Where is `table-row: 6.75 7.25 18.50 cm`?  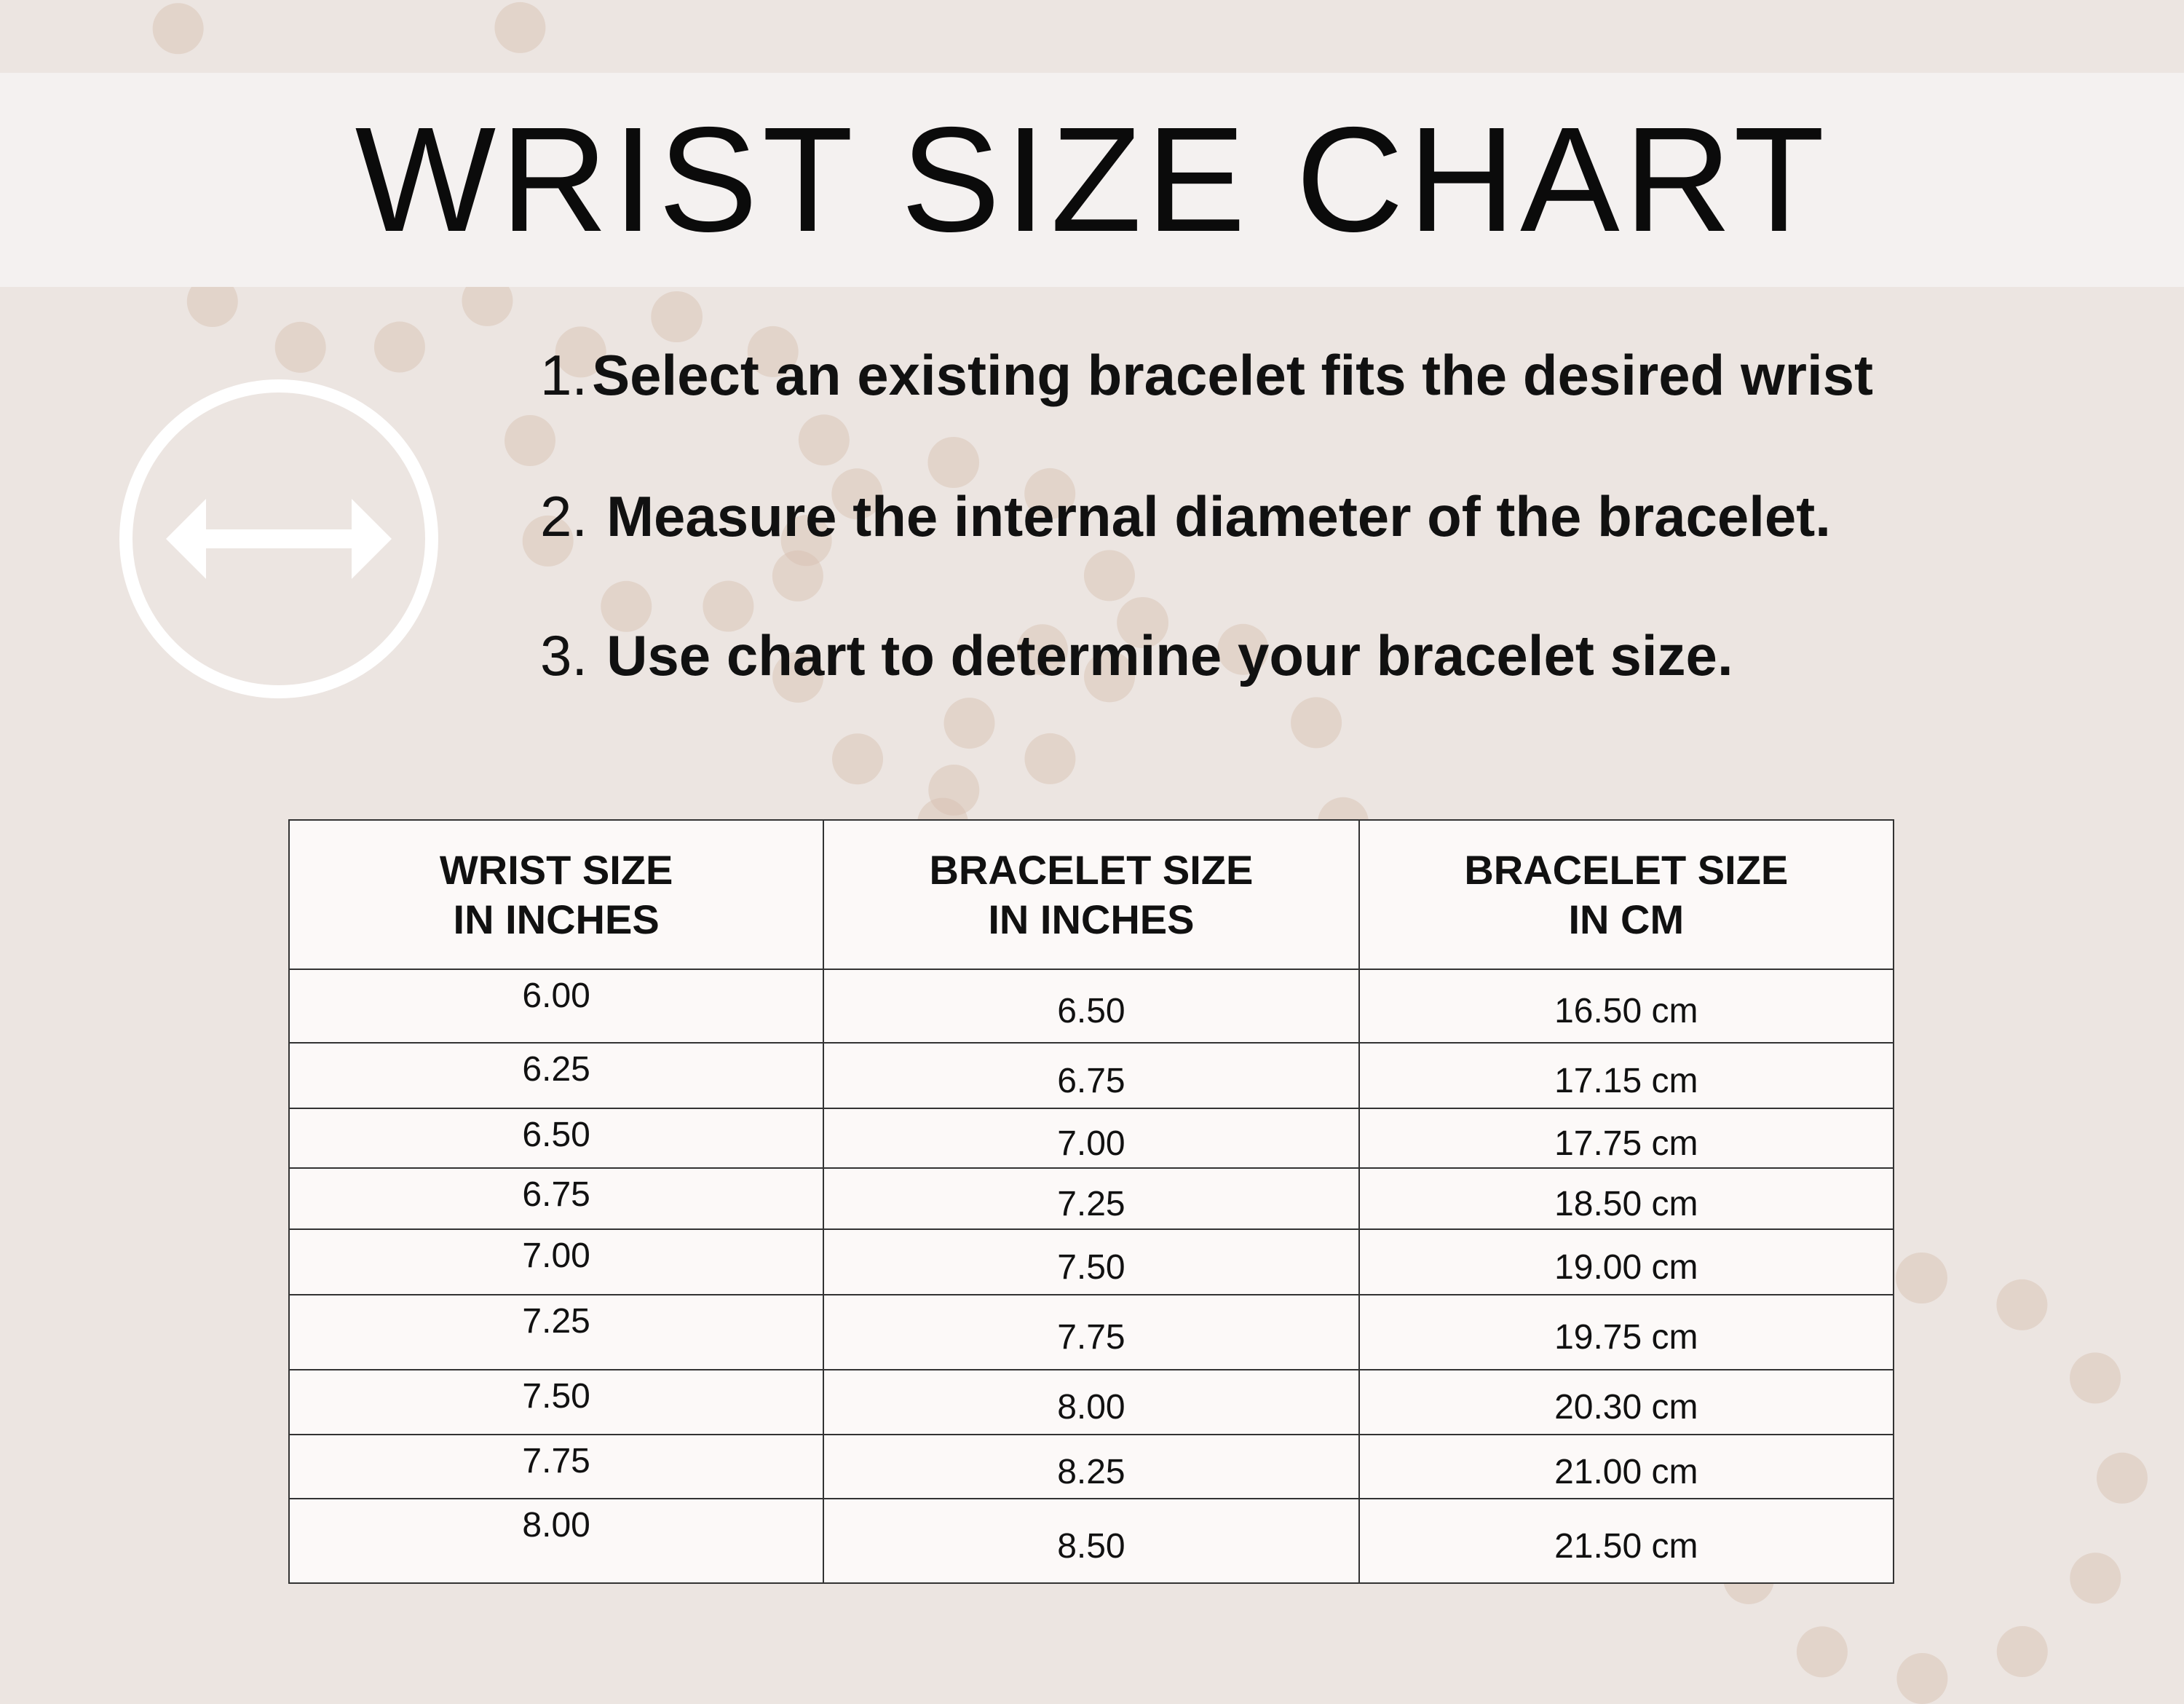 table-row: 6.75 7.25 18.50 cm is located at coordinates (1091, 1198).